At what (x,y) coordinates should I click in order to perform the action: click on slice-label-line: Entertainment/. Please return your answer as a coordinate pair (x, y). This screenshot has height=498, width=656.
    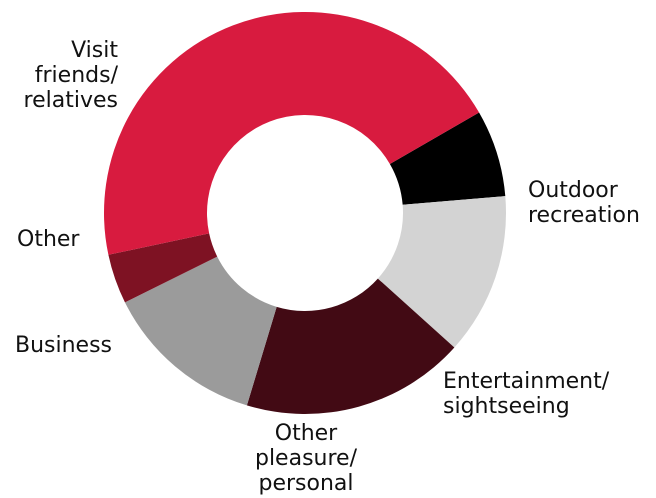
    Looking at the image, I should click on (526, 381).